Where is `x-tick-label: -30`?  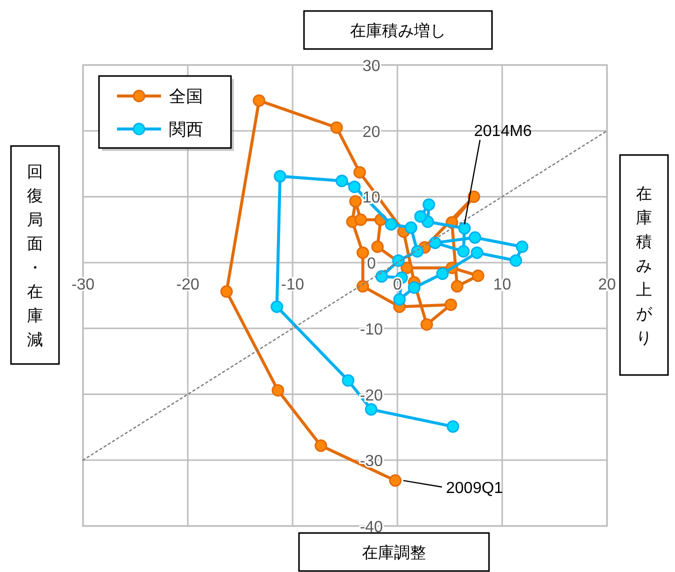
x-tick-label: -30 is located at coordinates (83, 285).